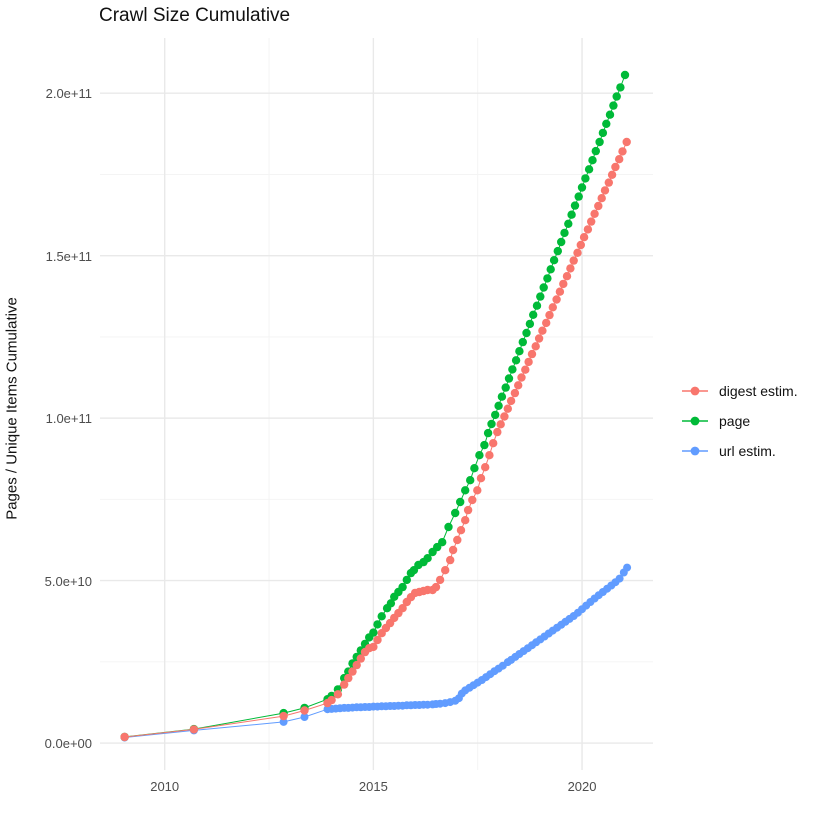  I want to click on y-tick-label: 1.0e+11, so click(68, 419).